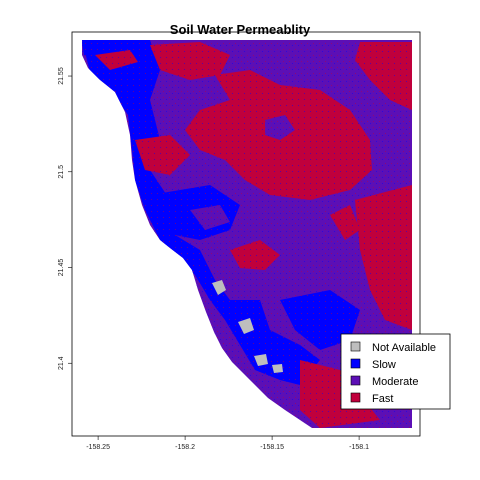 The image size is (480, 480). Describe the element at coordinates (384, 365) in the screenshot. I see `legend-label-1: Slow` at that location.